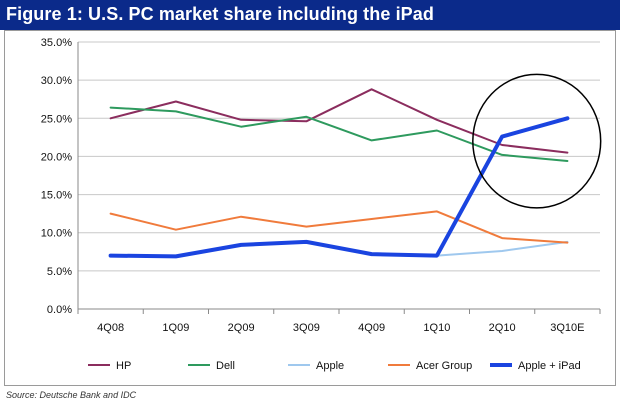 This screenshot has height=413, width=620. I want to click on x-tick-label: 1Q09, so click(175, 328).